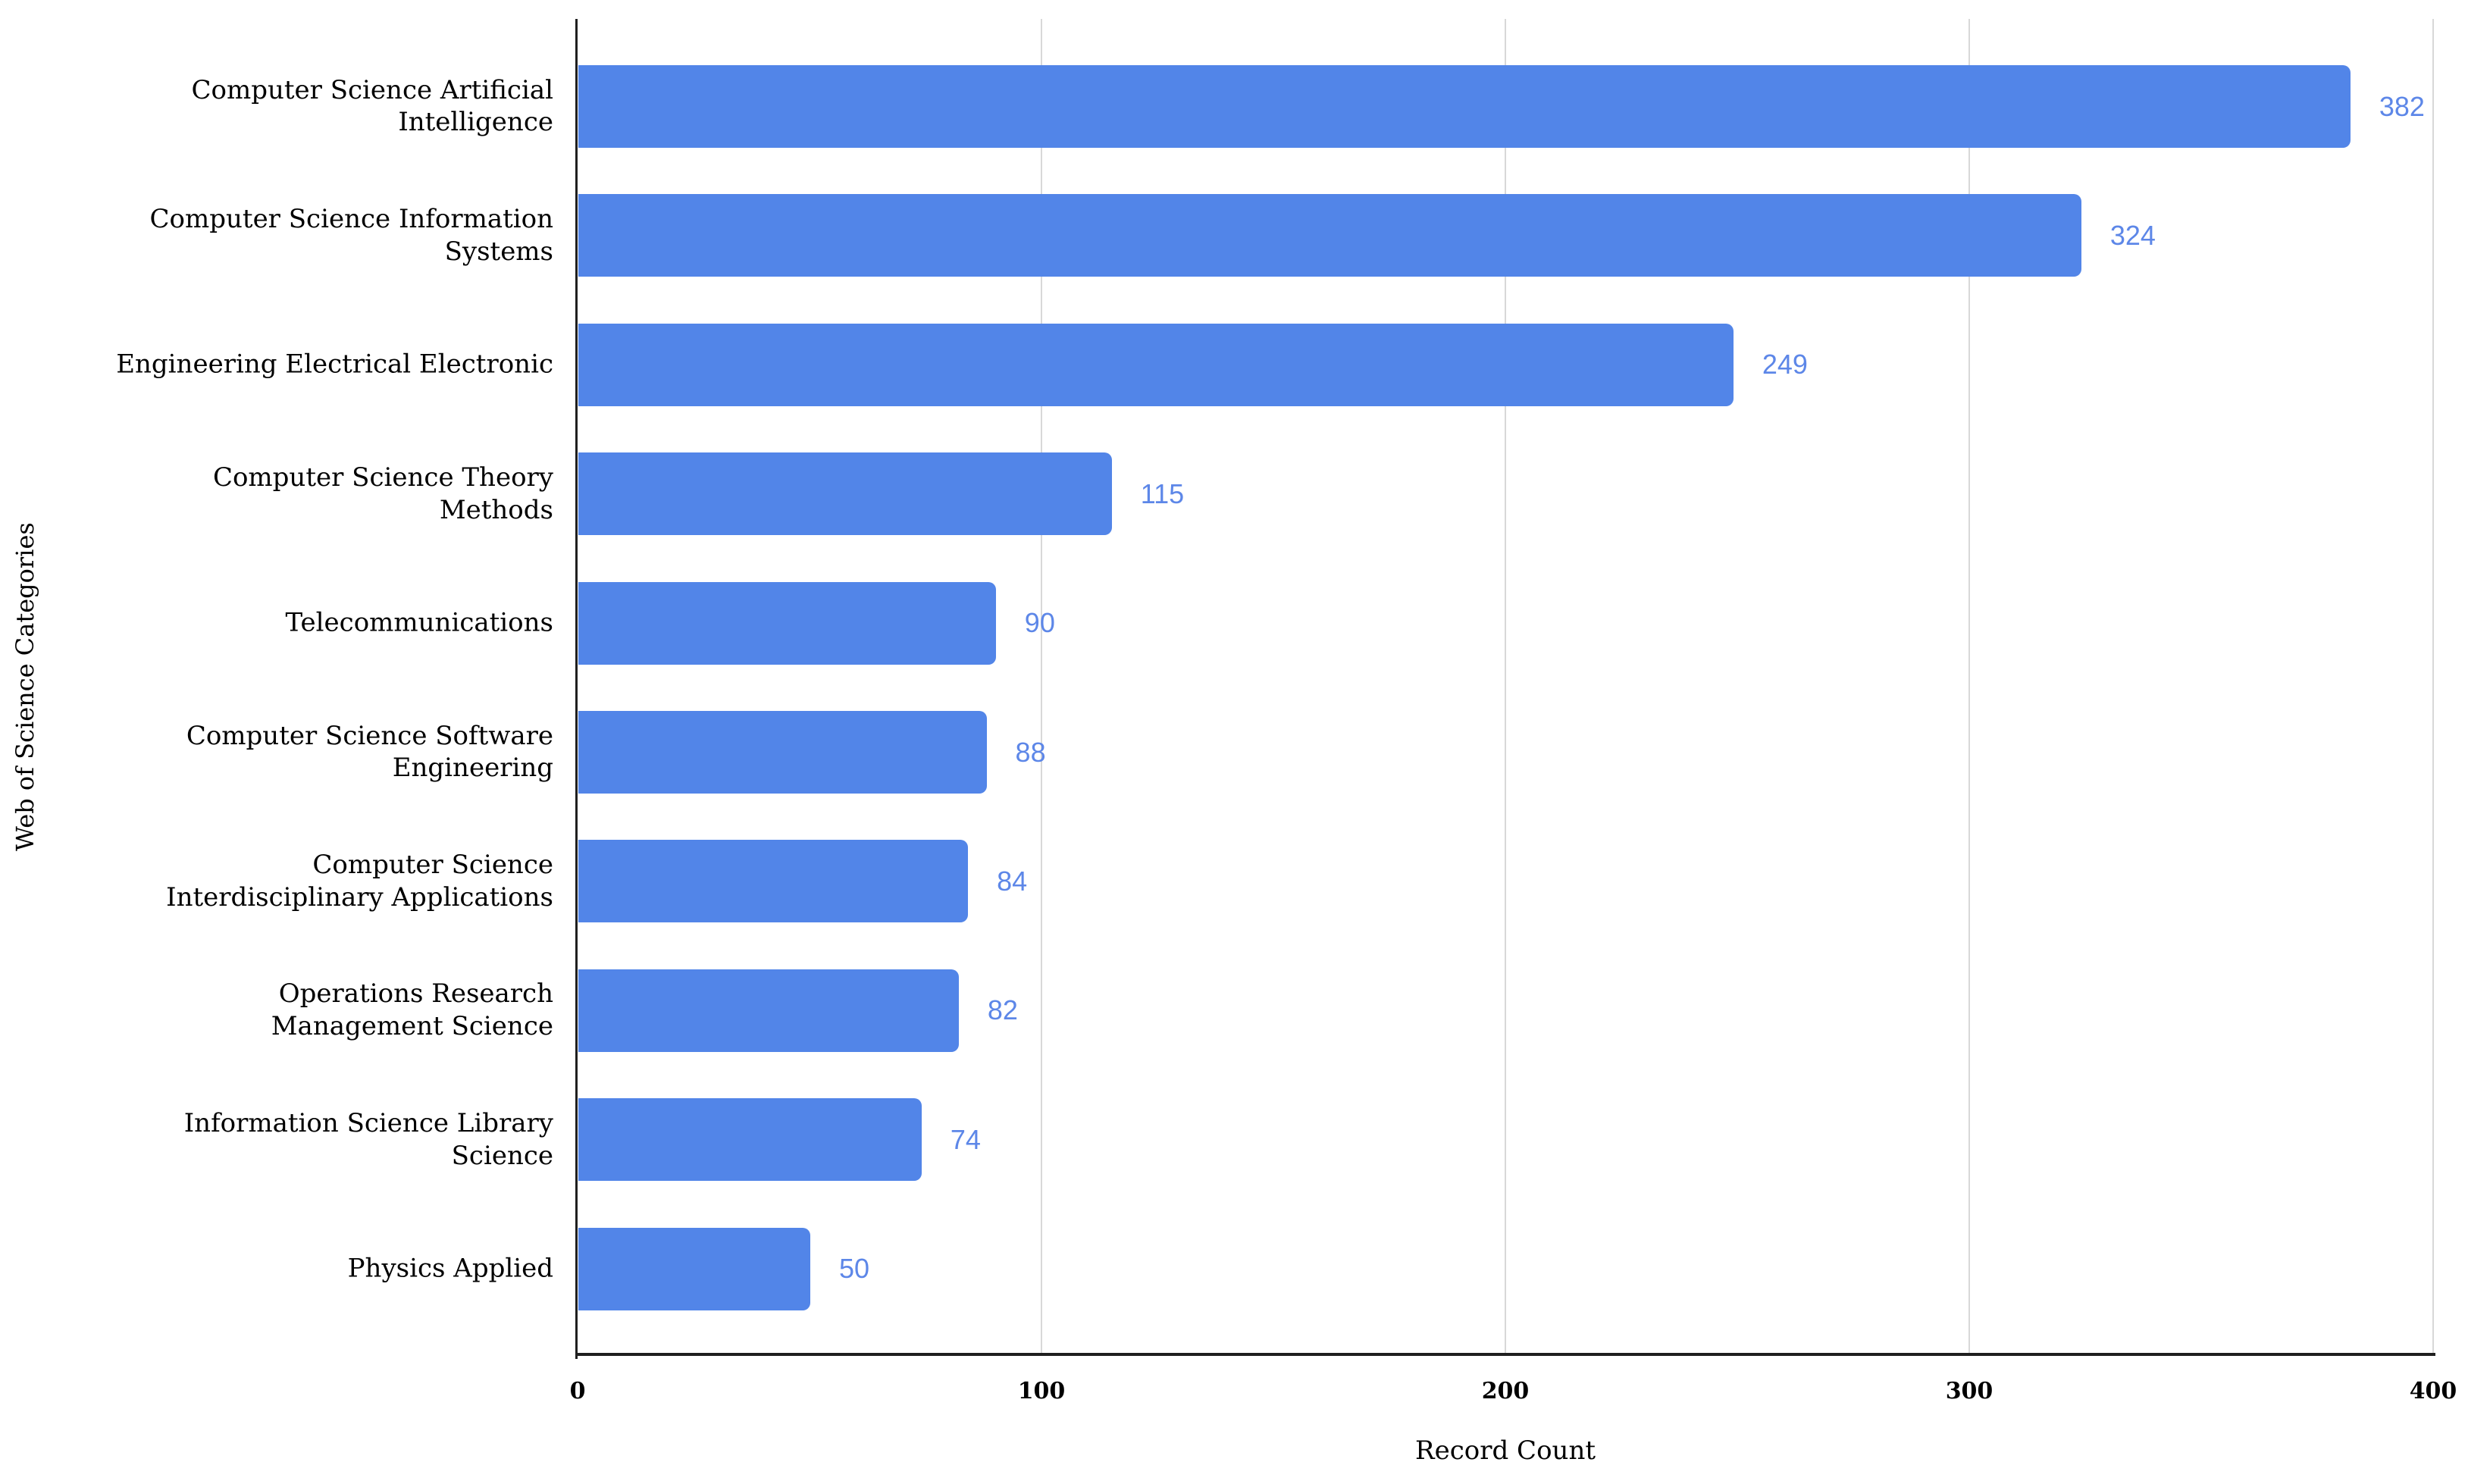  What do you see at coordinates (1041, 1391) in the screenshot?
I see `x-tick-label: 100` at bounding box center [1041, 1391].